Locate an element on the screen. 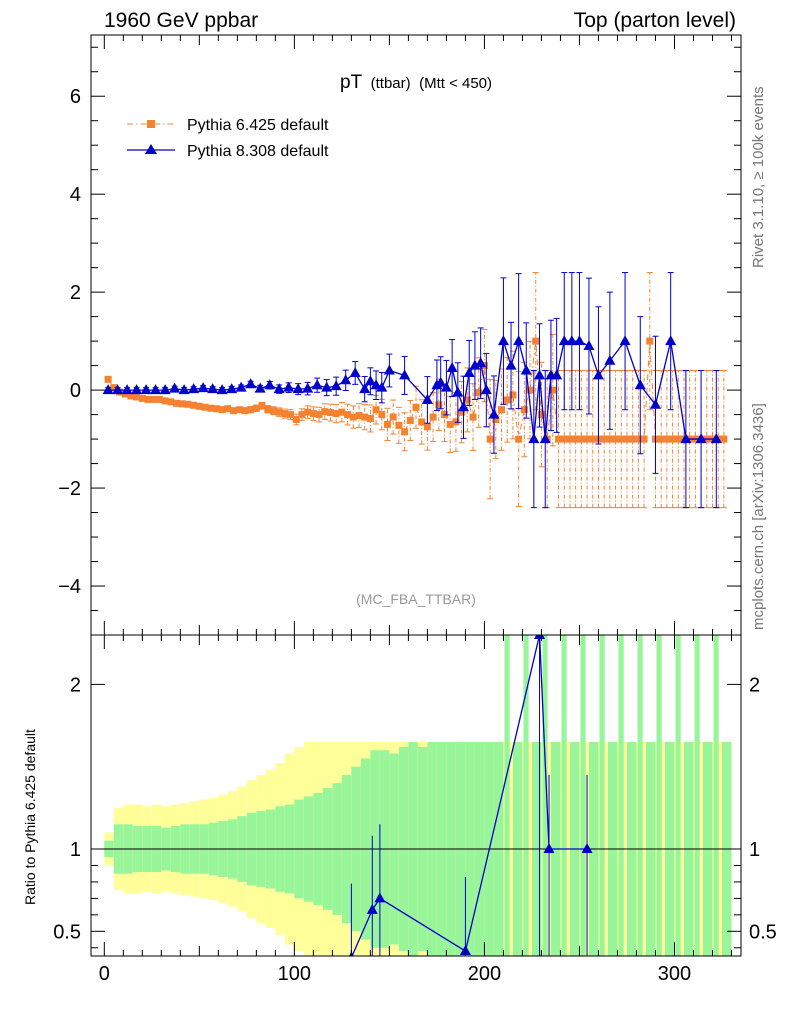 This screenshot has height=1029, width=786. ratio-y-tick-label-left: 0.5 is located at coordinates (67, 932).